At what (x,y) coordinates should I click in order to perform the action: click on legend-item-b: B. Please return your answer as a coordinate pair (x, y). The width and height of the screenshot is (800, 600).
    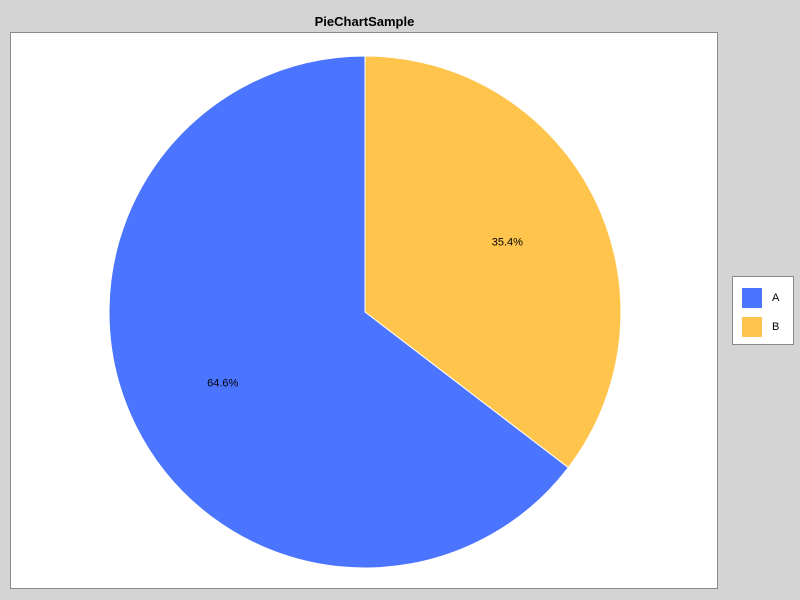
    Looking at the image, I should click on (760, 327).